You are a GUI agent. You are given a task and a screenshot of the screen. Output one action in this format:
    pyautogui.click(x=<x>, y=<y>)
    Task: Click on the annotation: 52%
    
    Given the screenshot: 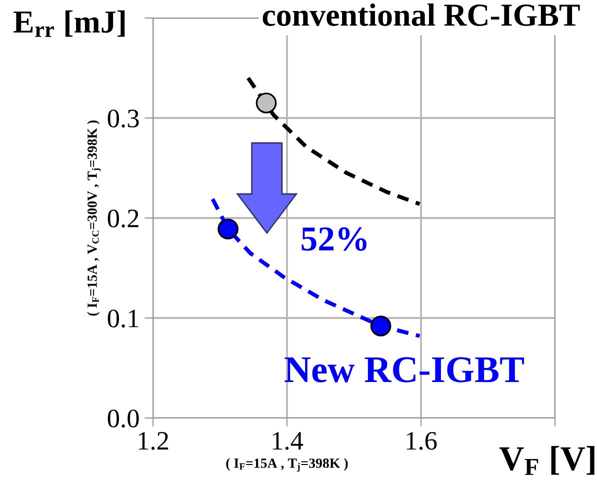 What is the action you would take?
    pyautogui.click(x=334, y=239)
    